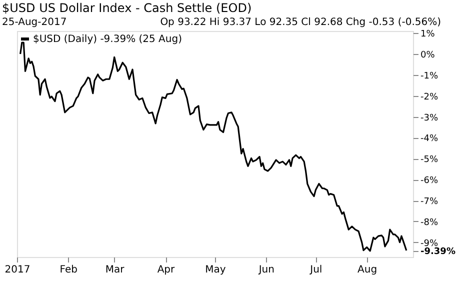 Image resolution: width=460 pixels, height=284 pixels. What do you see at coordinates (301, 22) in the screenshot?
I see `text: Op 93.22 Hi 93.37 Lo 92.35 Cl 92.68 Chg -0.53 (-0.56%)` at bounding box center [301, 22].